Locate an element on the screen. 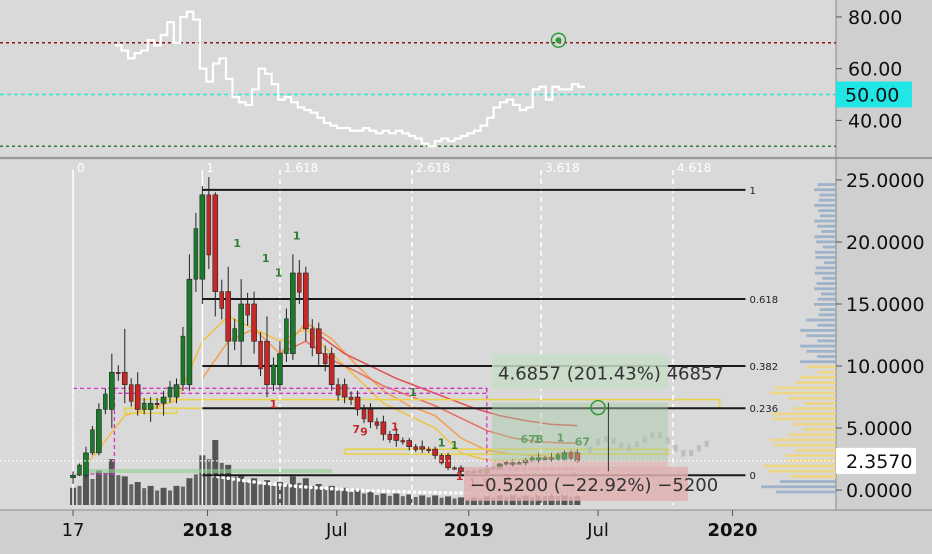  fib-time-label-0: 0 is located at coordinates (81, 168).